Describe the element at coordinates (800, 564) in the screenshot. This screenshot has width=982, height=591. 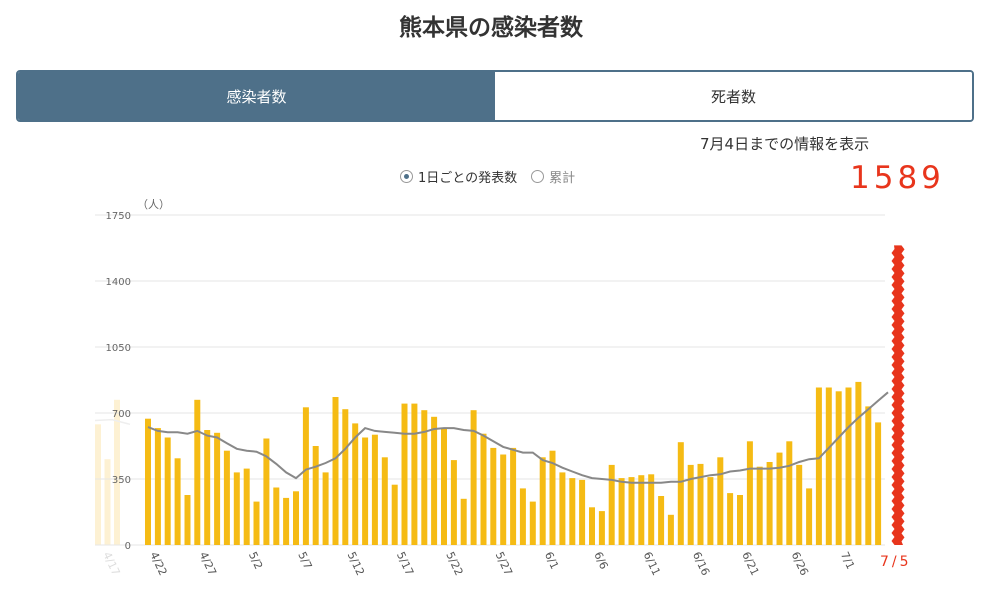
I see `x-tick-label: 6/26` at that location.